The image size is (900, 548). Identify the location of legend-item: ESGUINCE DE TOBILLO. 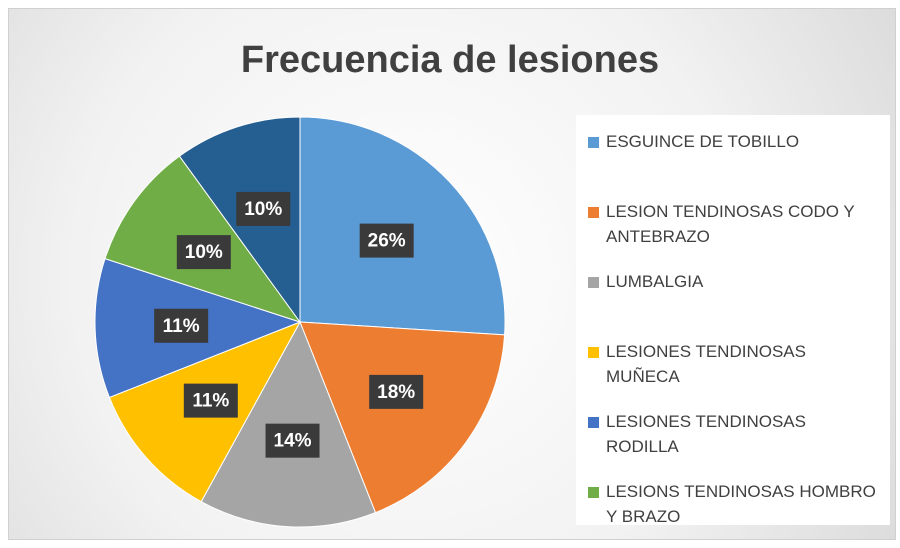
(733, 150).